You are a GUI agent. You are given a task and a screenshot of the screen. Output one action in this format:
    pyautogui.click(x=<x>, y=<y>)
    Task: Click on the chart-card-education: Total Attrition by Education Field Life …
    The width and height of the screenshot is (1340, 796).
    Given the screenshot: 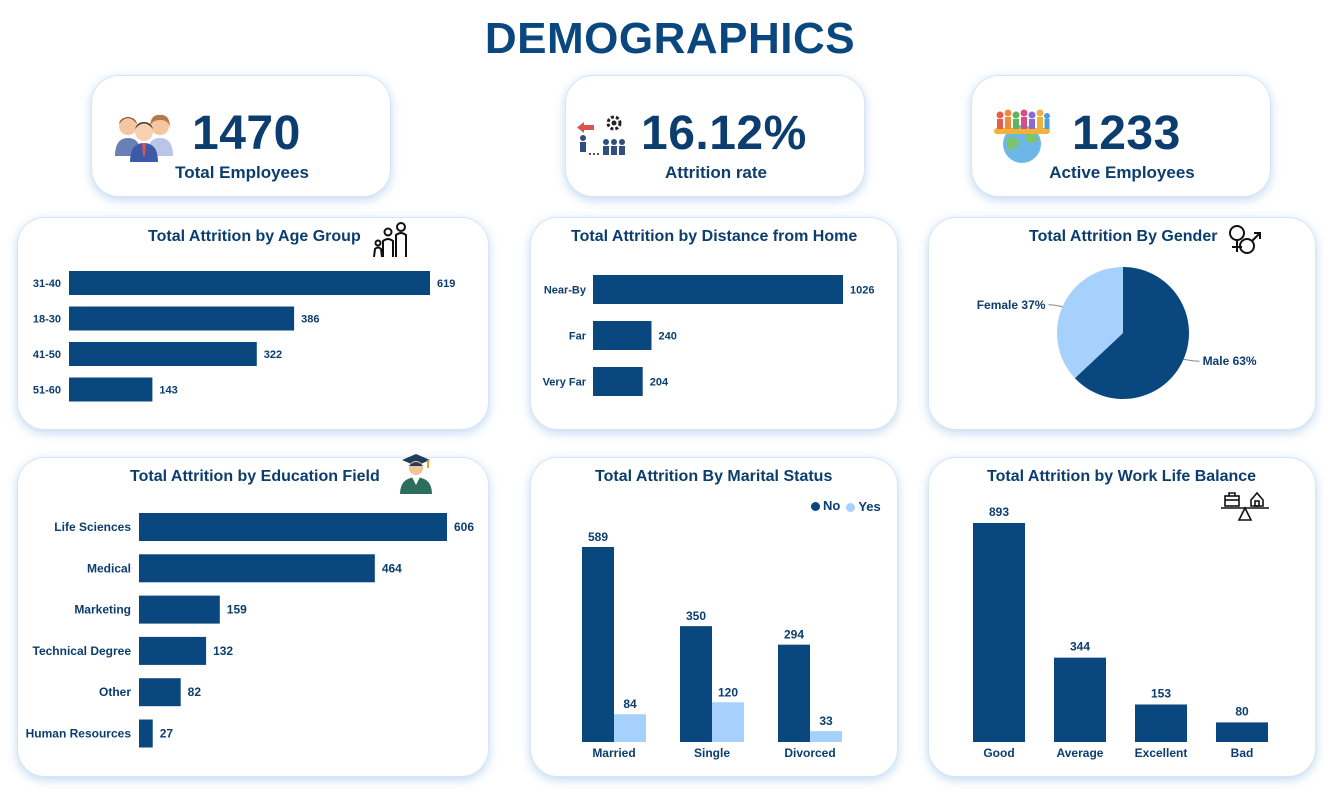 What is the action you would take?
    pyautogui.click(x=253, y=615)
    